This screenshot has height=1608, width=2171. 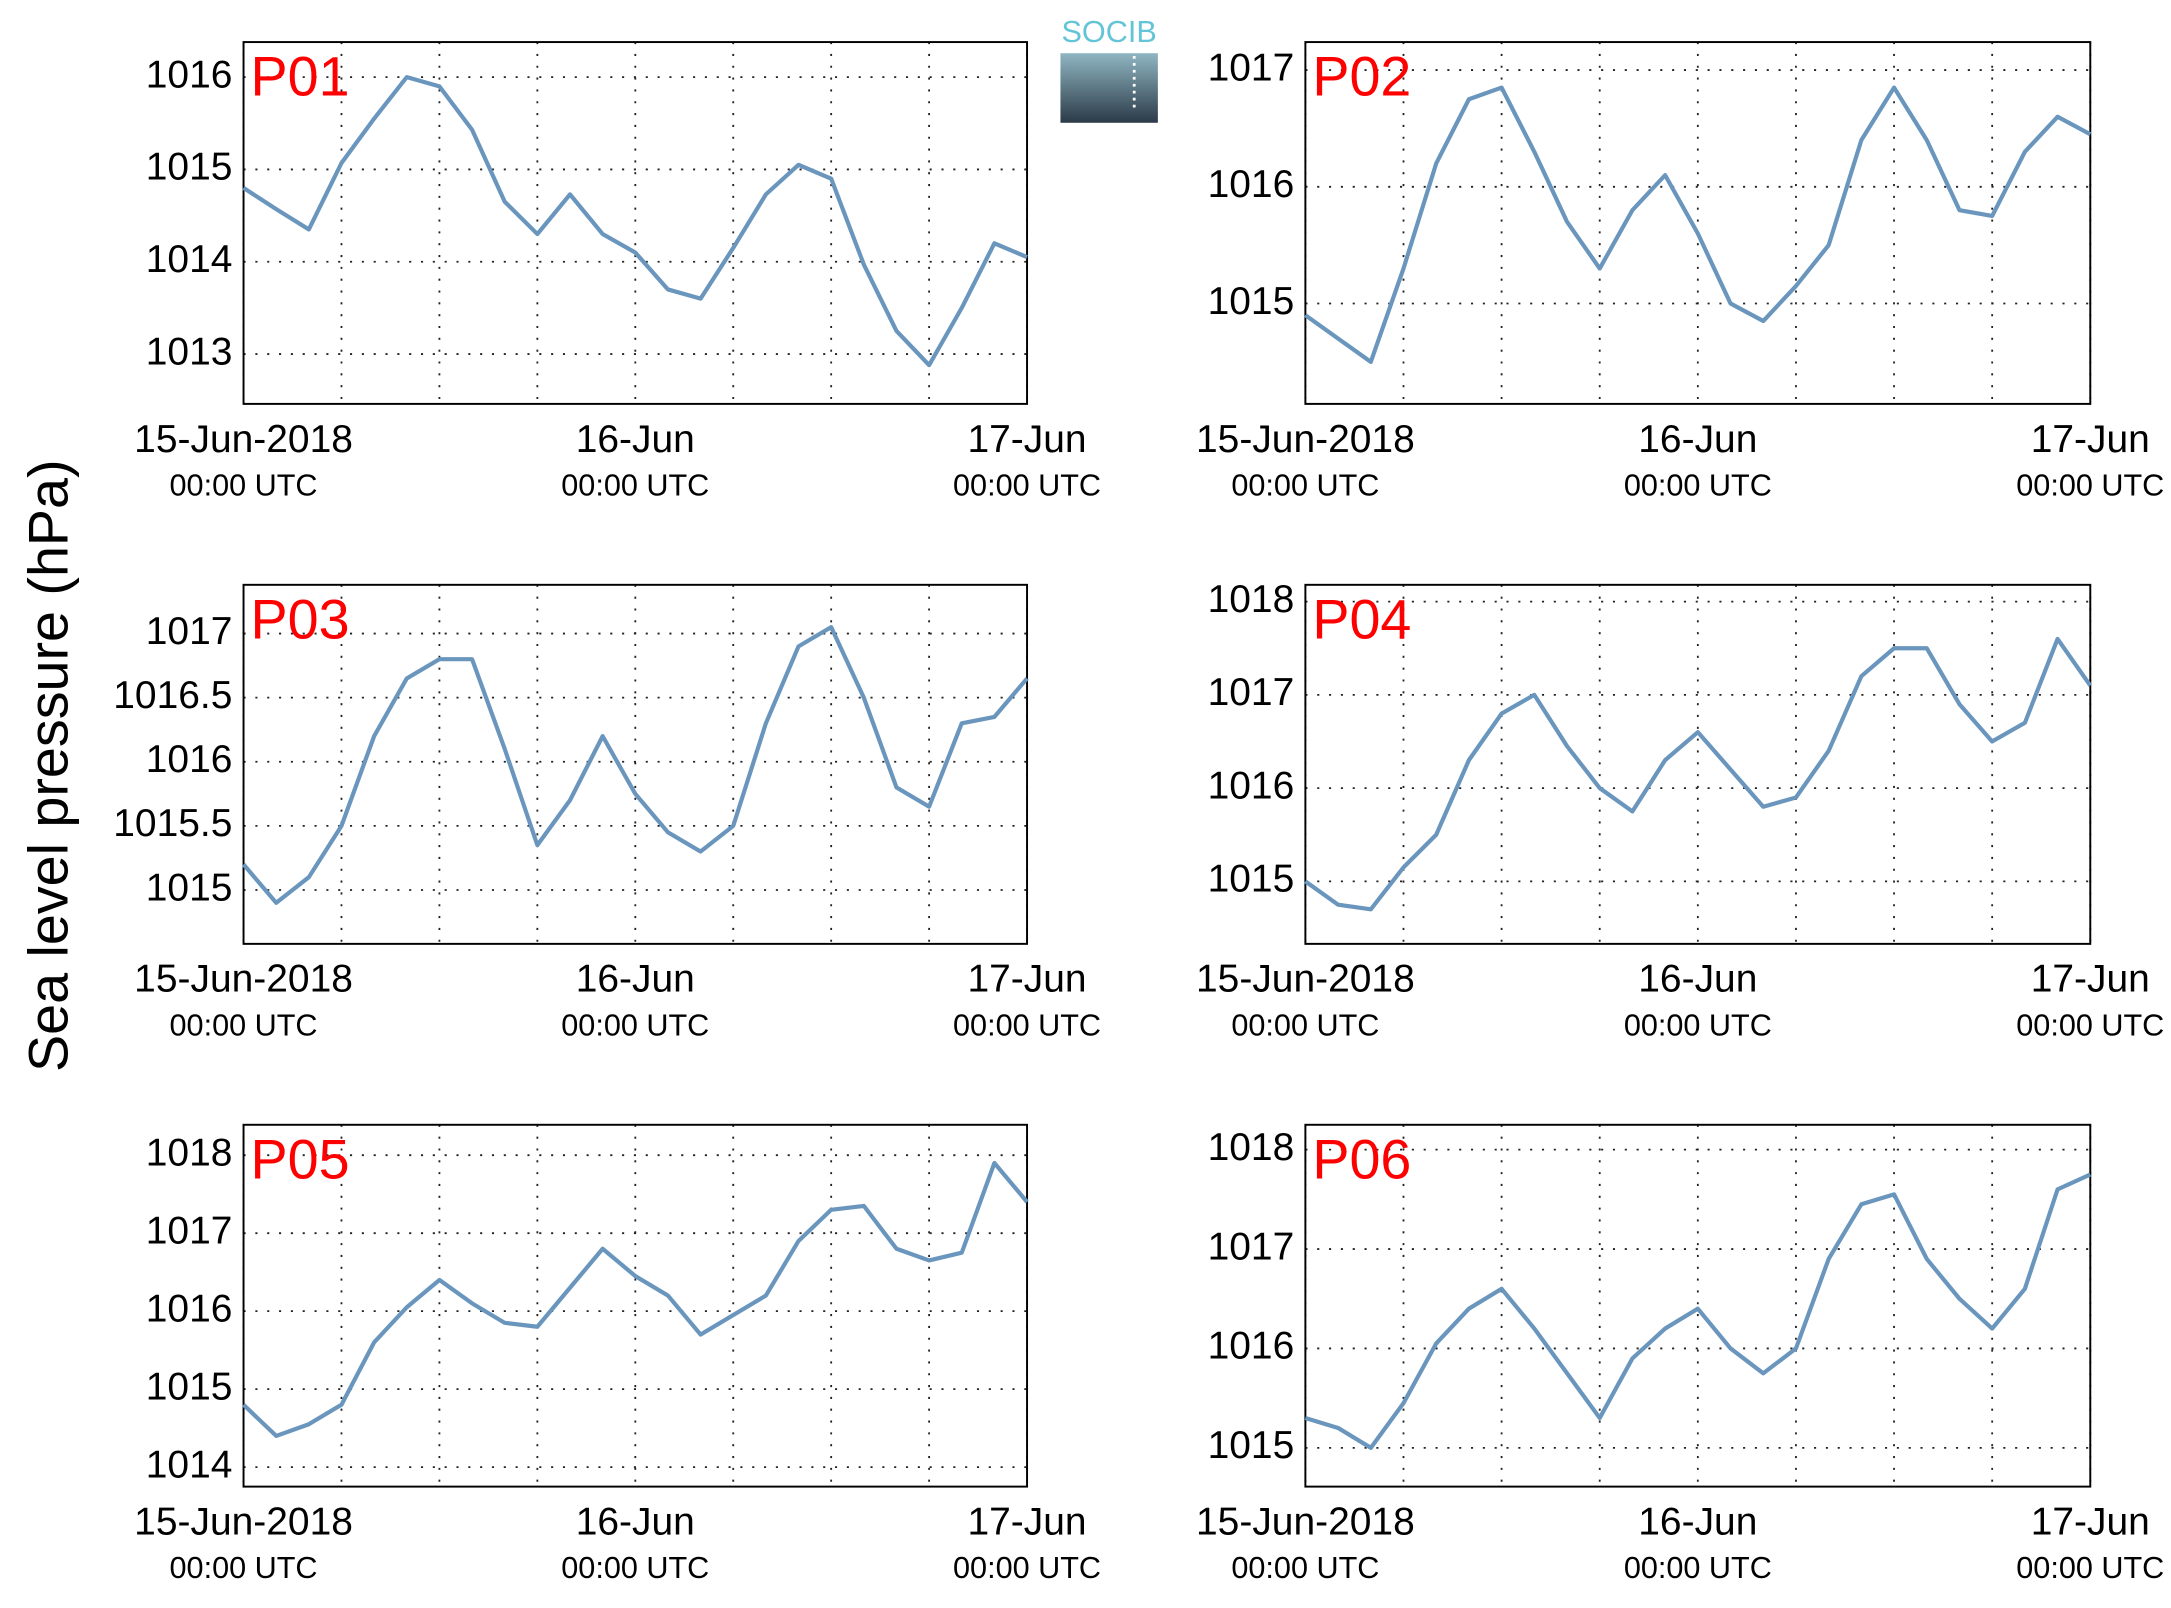 I want to click on panel-label: P01, so click(x=300, y=77).